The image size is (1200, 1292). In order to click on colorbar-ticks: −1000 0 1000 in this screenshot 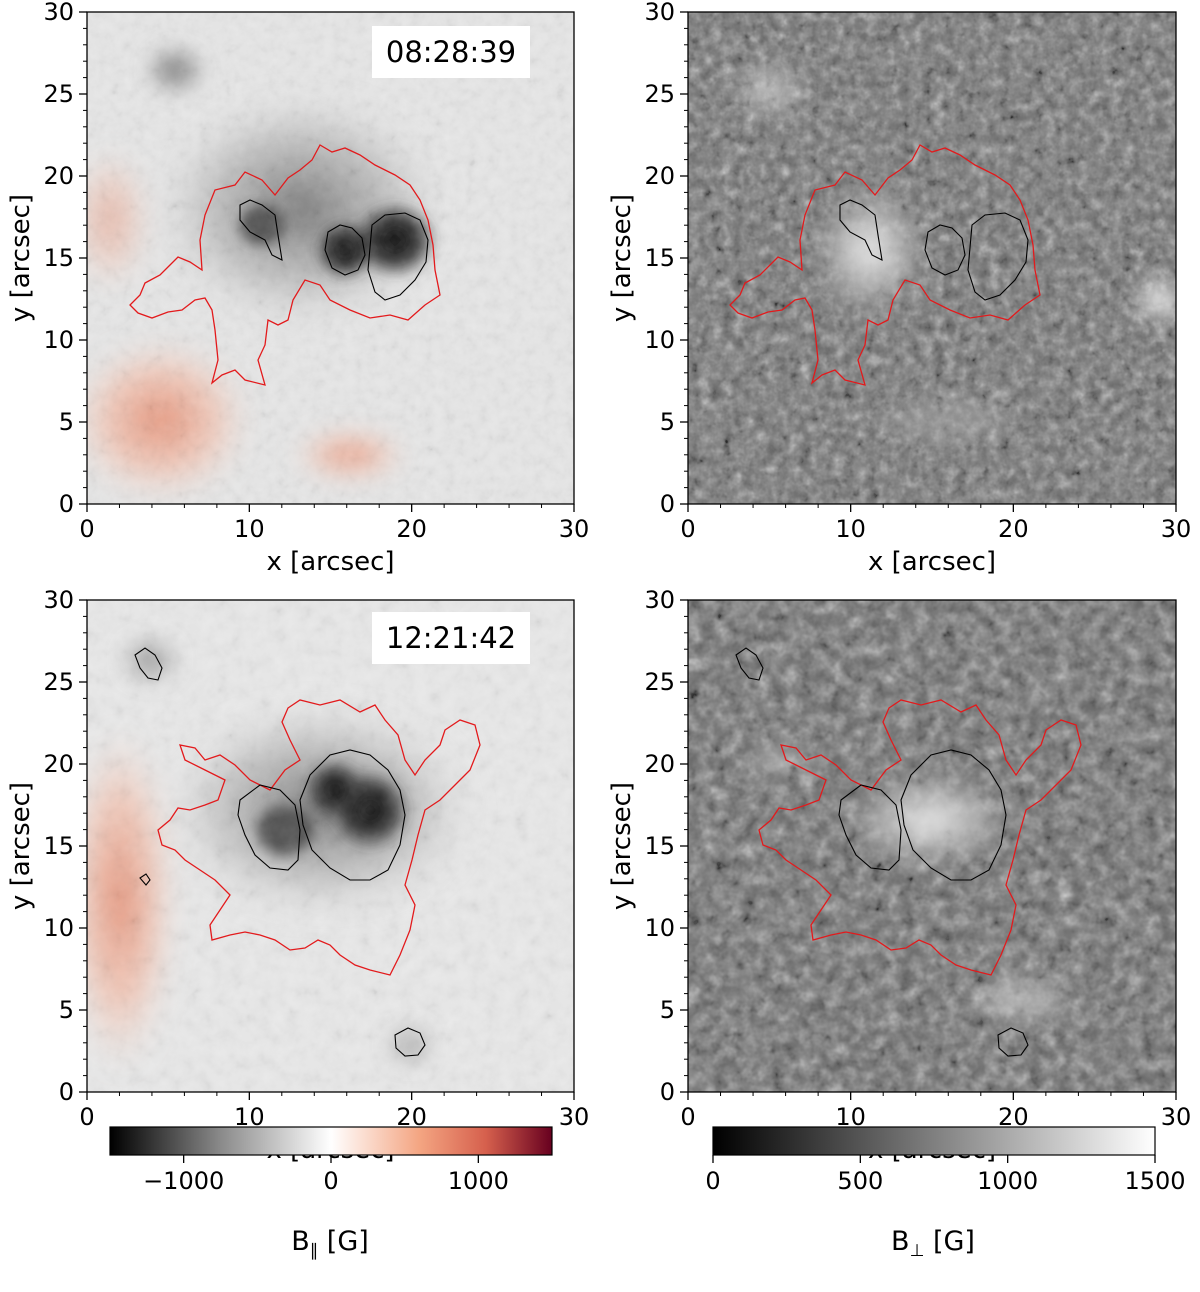, I will do `click(326, 1175)`.